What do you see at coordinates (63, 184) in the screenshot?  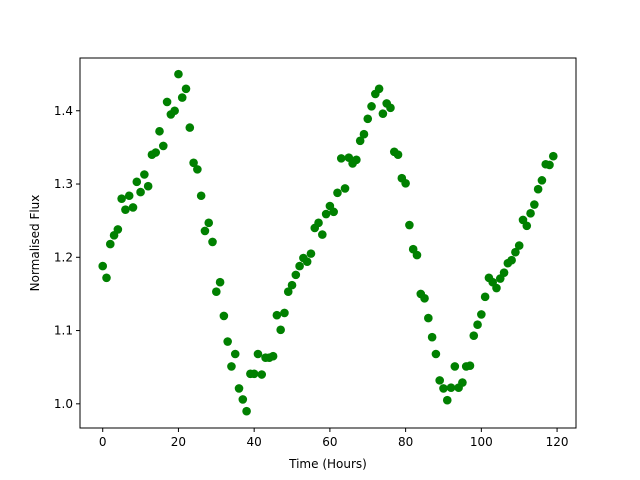 I see `y-tick-label: 1.3` at bounding box center [63, 184].